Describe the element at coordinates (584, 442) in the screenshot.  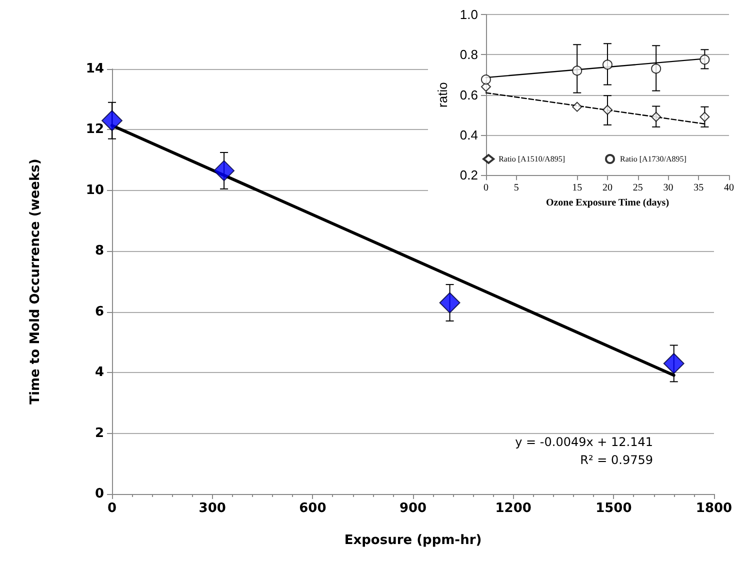
I see `annotation: y = -0.0049x + 12.141` at that location.